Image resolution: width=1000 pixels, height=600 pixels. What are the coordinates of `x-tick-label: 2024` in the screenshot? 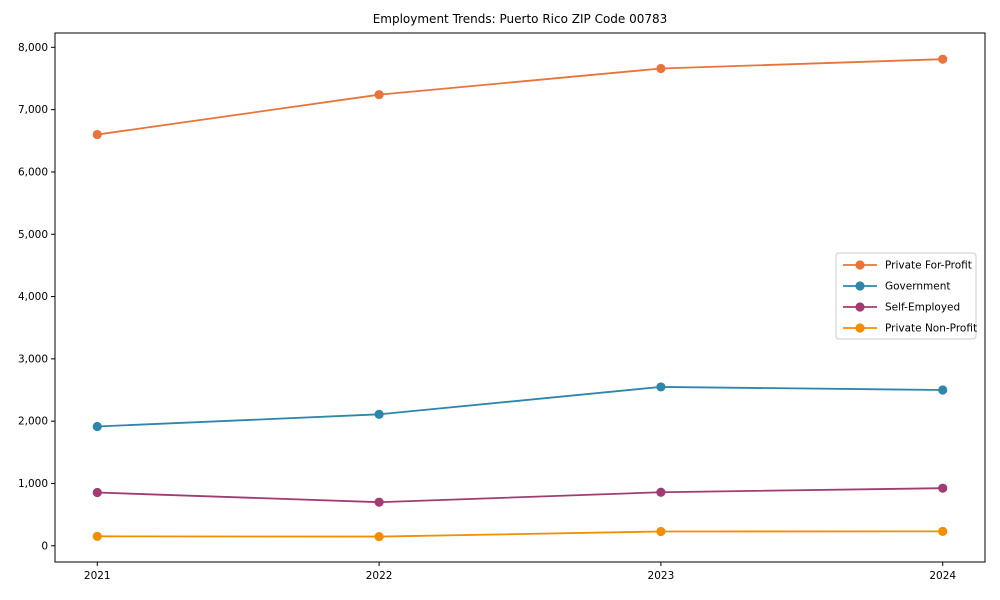 It's located at (942, 576).